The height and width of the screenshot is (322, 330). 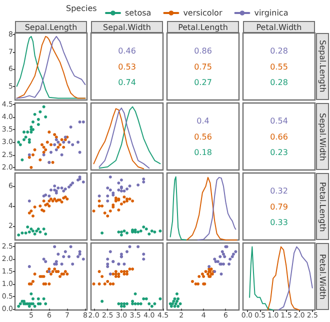 What do you see at coordinates (203, 67) in the screenshot?
I see `text: 0.75` at bounding box center [203, 67].